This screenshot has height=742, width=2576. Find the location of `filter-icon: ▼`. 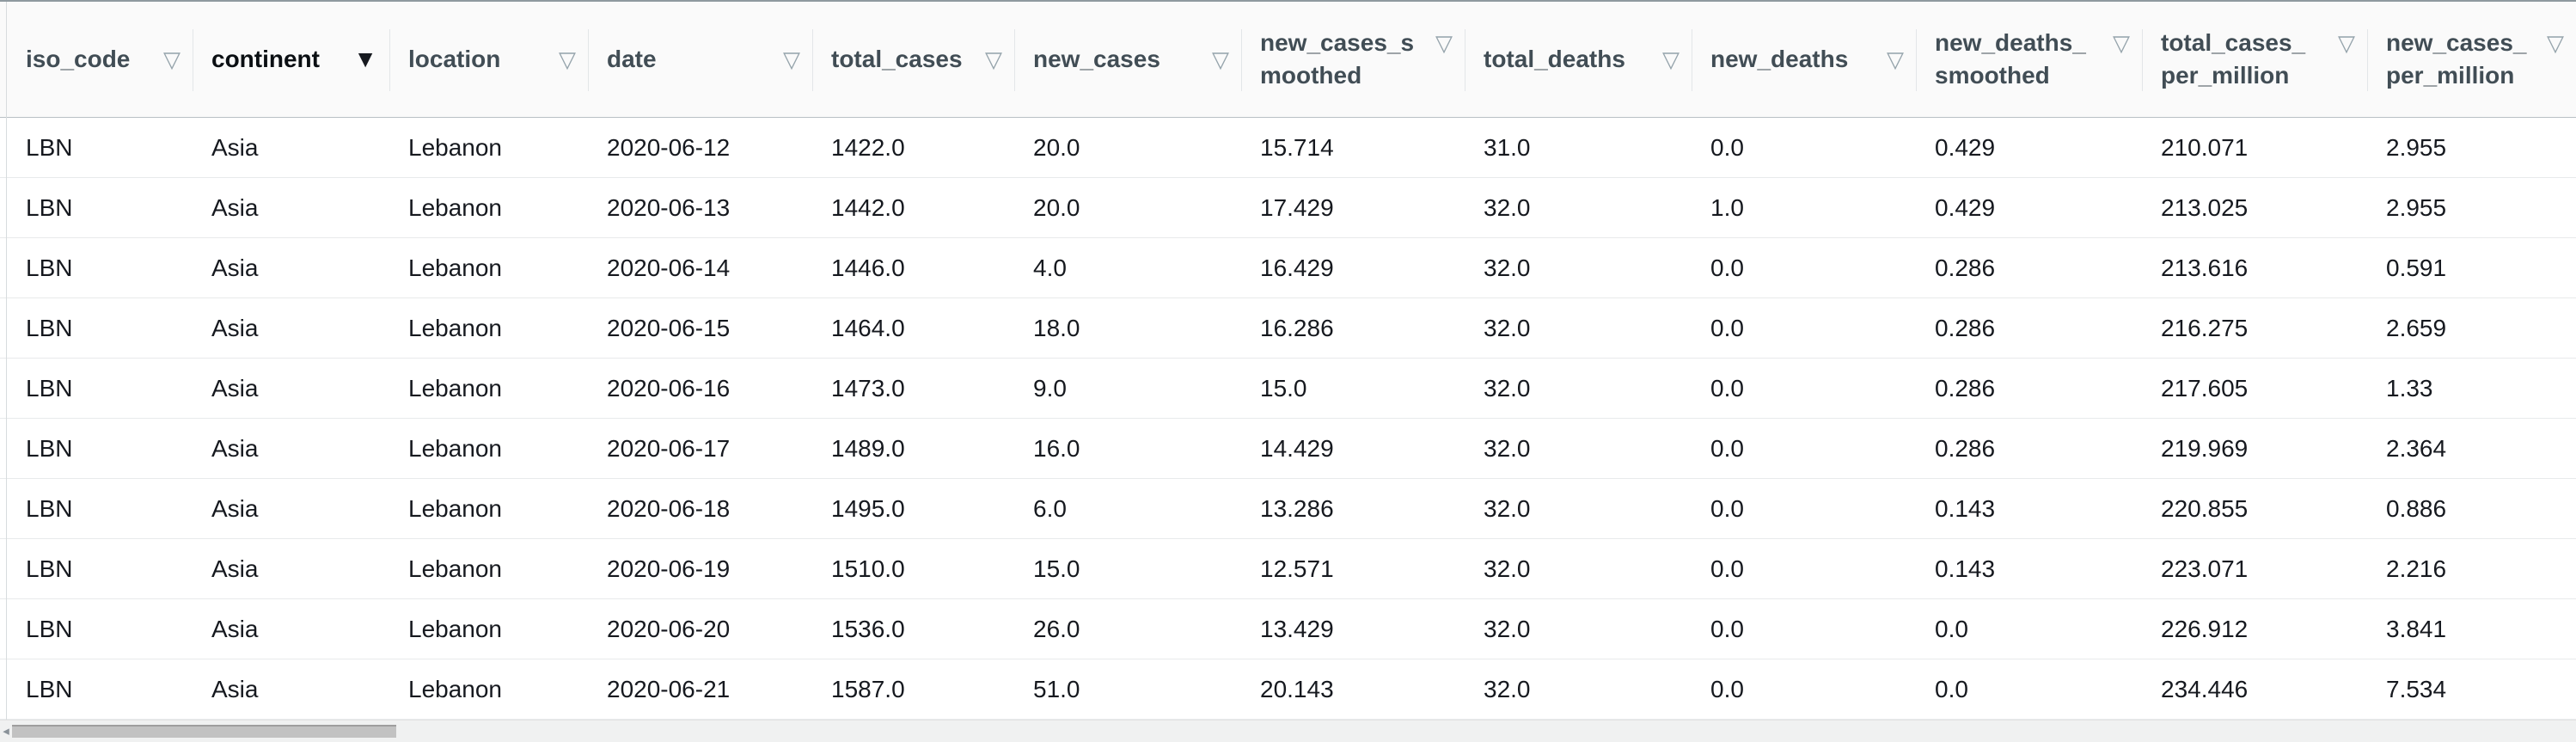

filter-icon: ▼ is located at coordinates (365, 59).